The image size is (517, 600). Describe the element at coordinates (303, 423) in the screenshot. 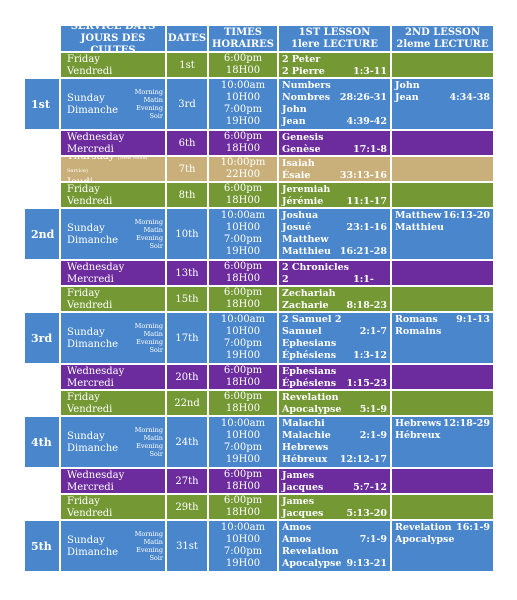

I see `lesson-book: Malachi` at that location.